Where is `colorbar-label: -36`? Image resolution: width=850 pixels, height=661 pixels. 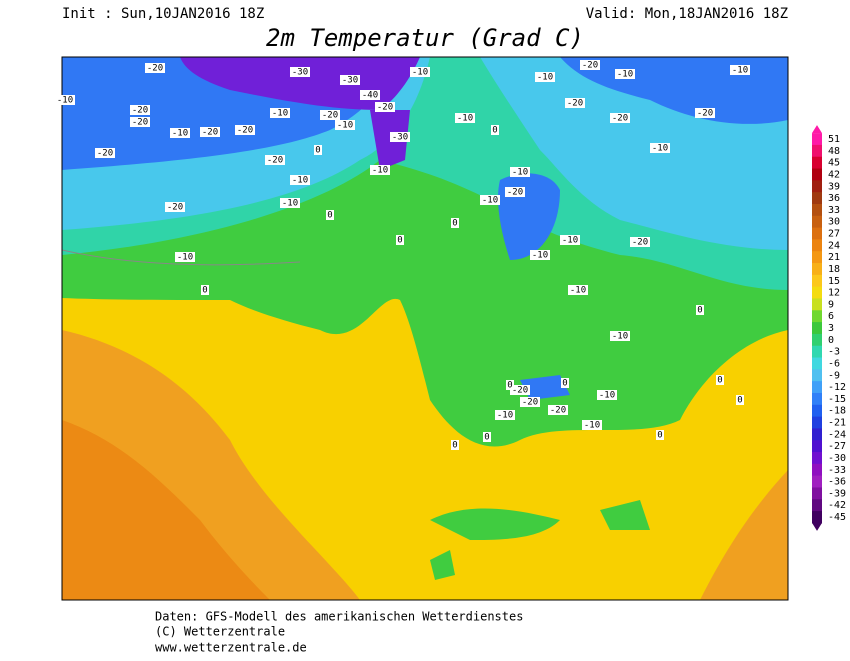 colorbar-label: -36 is located at coordinates (837, 482).